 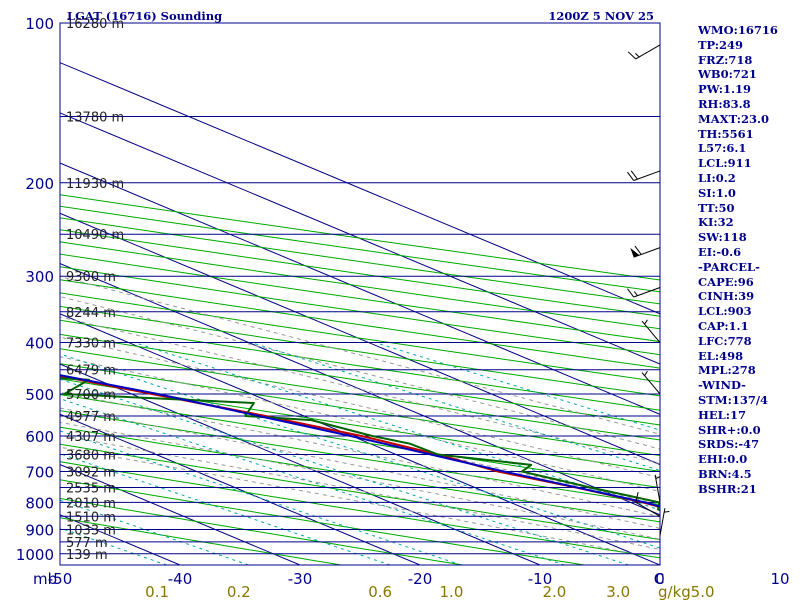 I want to click on valid-time: 1200Z 5 NOV 25, so click(x=601, y=16).